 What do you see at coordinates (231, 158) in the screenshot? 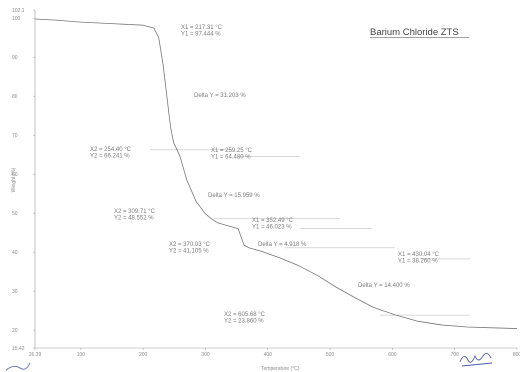
I see `annotation-label: Y1 = 64.480 %` at bounding box center [231, 158].